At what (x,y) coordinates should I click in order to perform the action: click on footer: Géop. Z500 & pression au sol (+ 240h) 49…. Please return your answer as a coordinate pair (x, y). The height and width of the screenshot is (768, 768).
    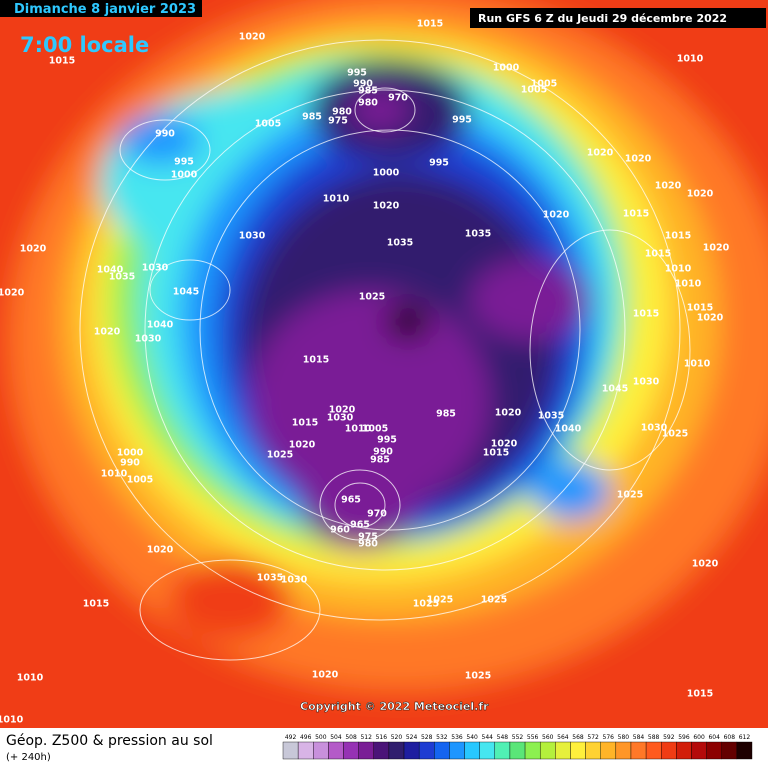
    Looking at the image, I should click on (379, 748).